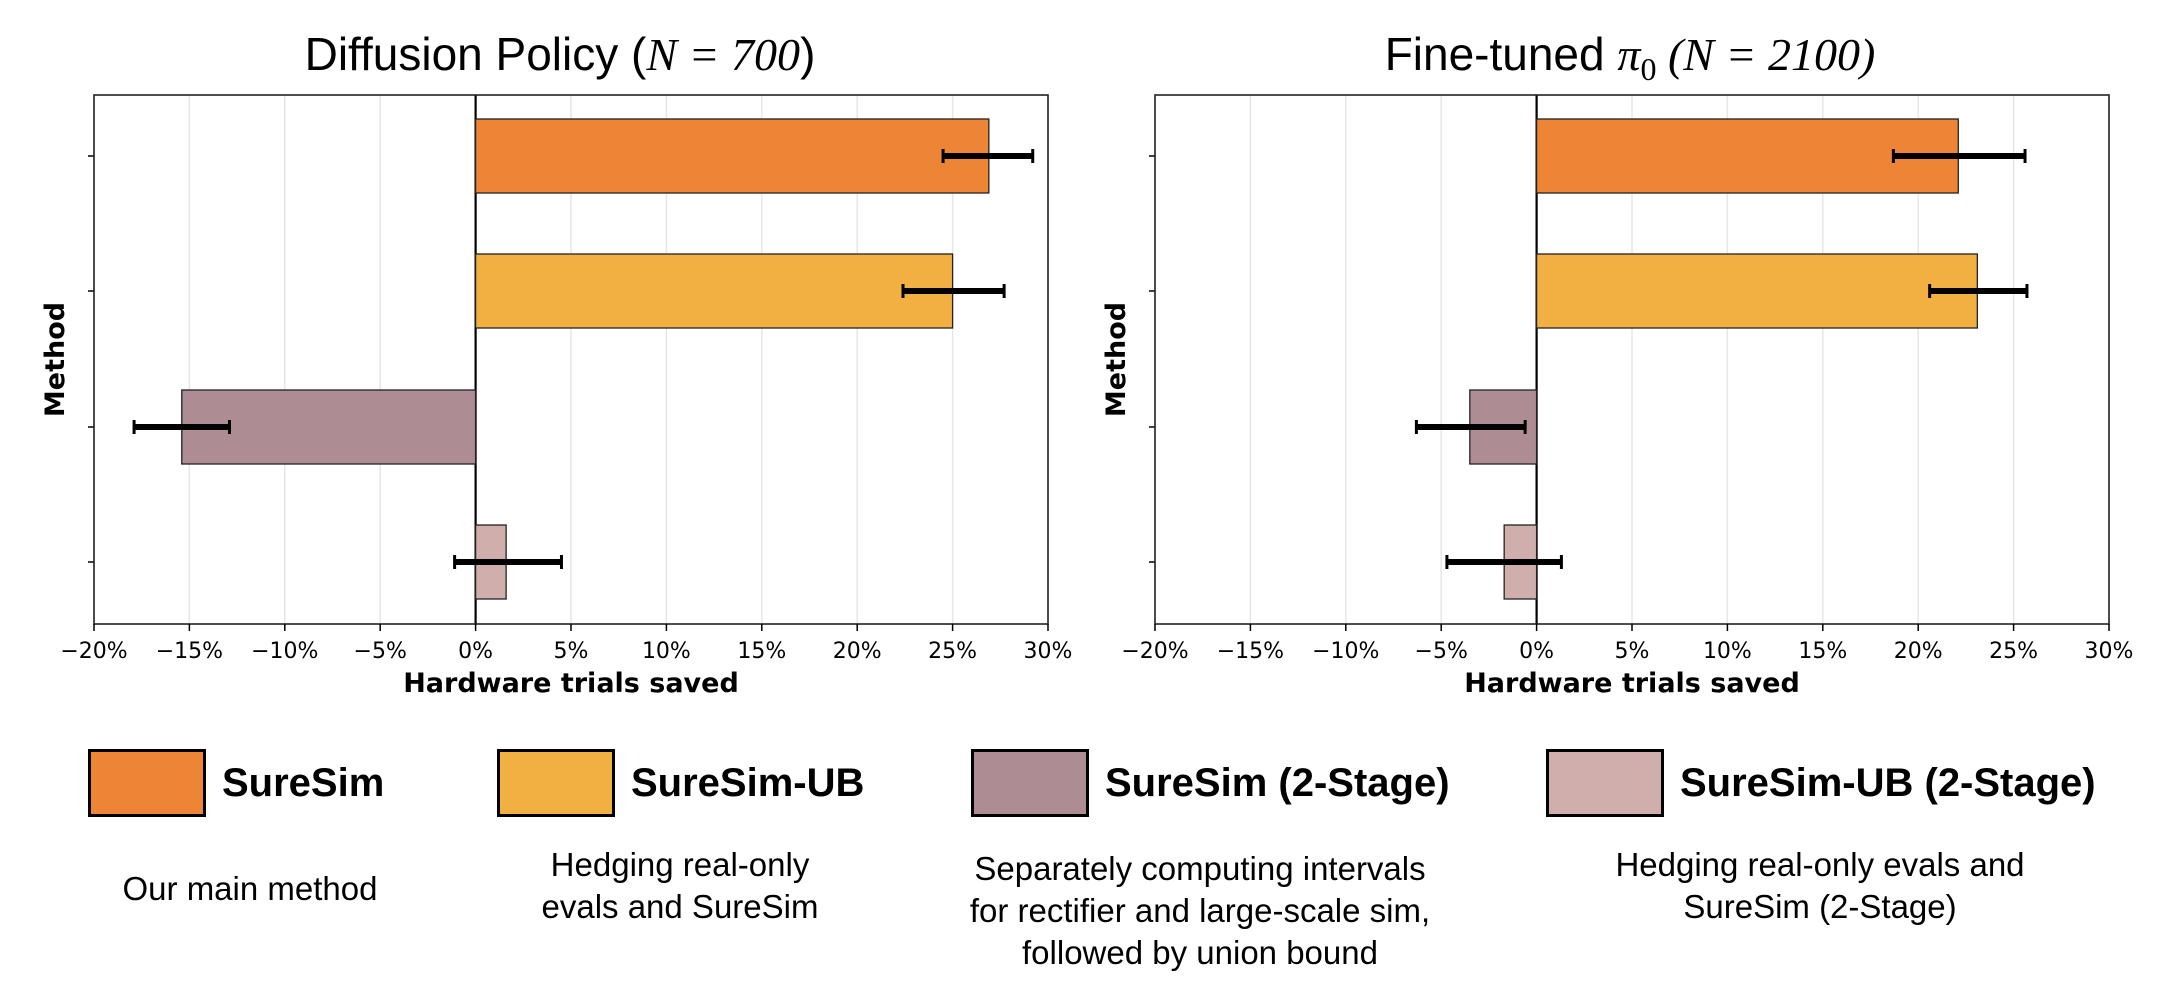  Describe the element at coordinates (1277, 782) in the screenshot. I see `legend-label-suresim-2stage: SureSim (2-Stage)` at that location.